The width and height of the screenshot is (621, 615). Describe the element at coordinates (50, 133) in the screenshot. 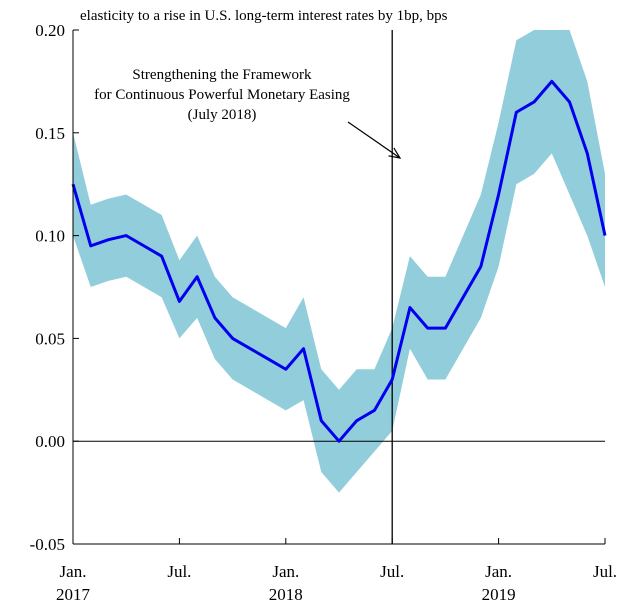

I see `y-tick-label: 0.15` at that location.